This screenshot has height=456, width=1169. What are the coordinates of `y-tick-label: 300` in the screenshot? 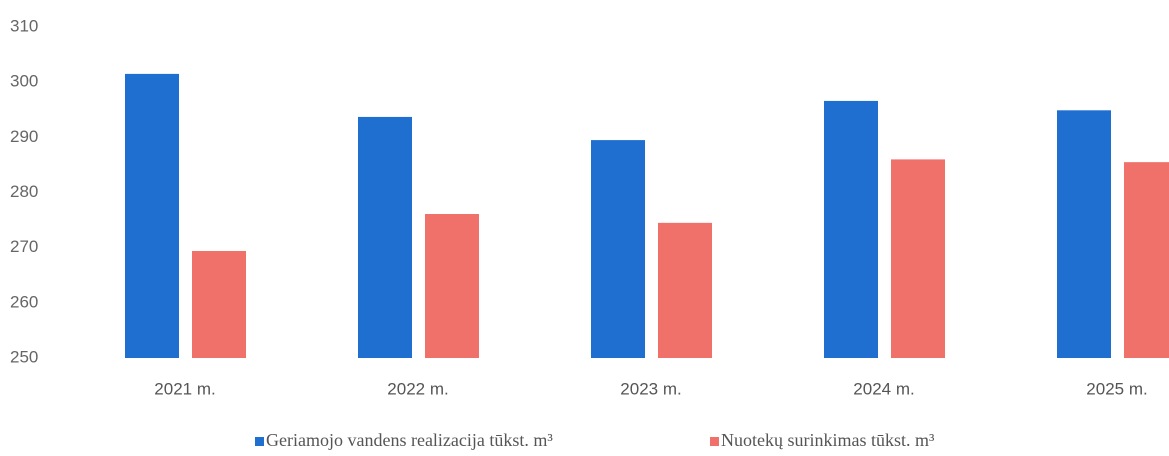 It's located at (24, 81).